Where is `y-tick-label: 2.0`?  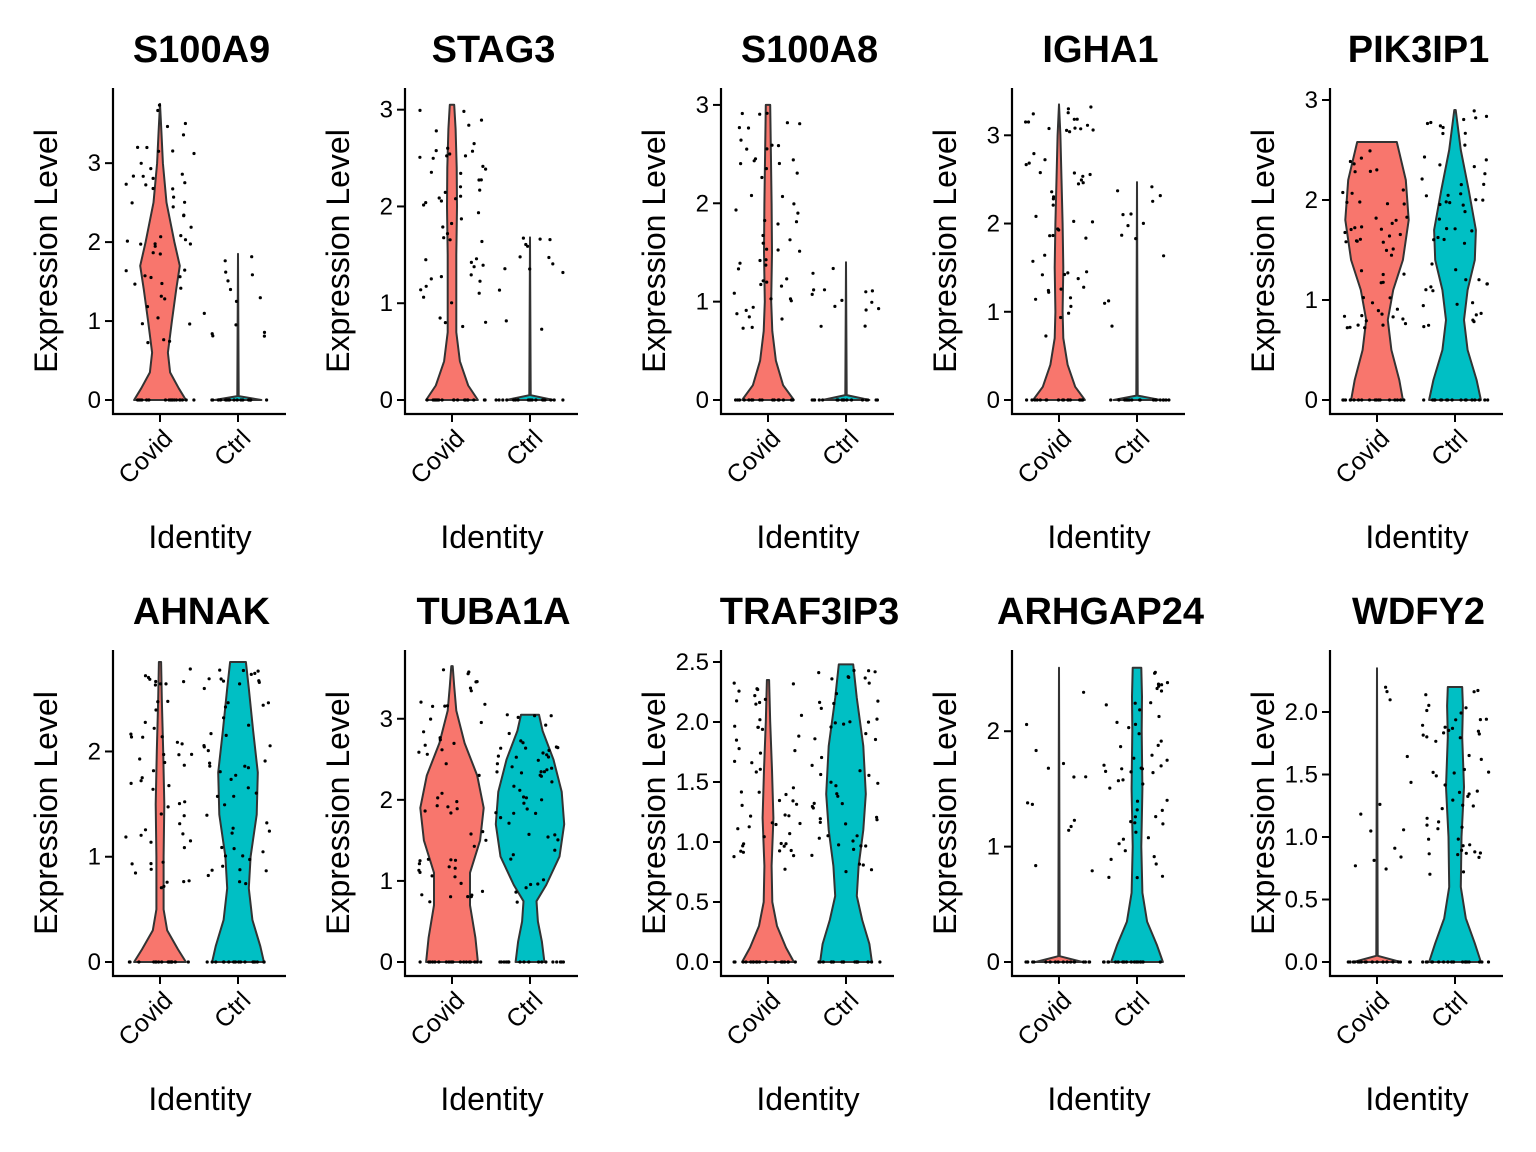
y-tick-label: 2.0 is located at coordinates (692, 722).